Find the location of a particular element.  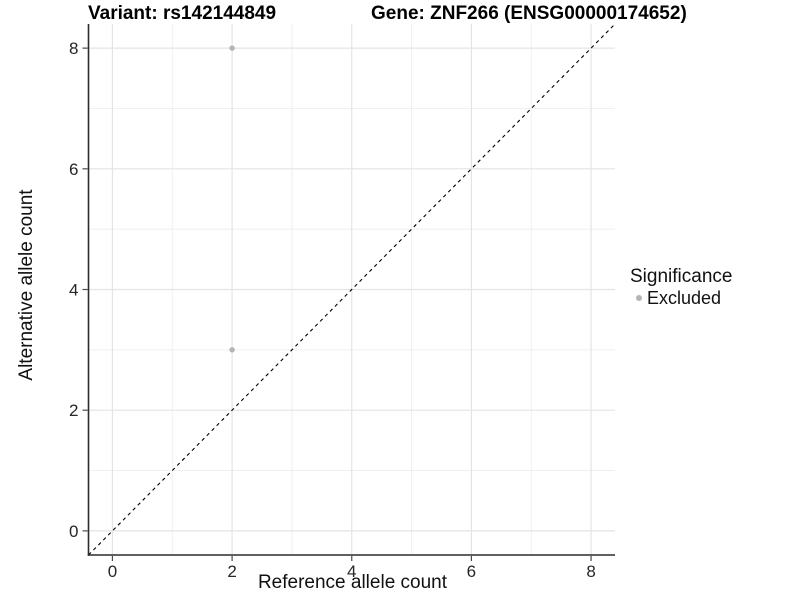

x-tick-labels: 0 2 4 6 8 is located at coordinates (352, 571).